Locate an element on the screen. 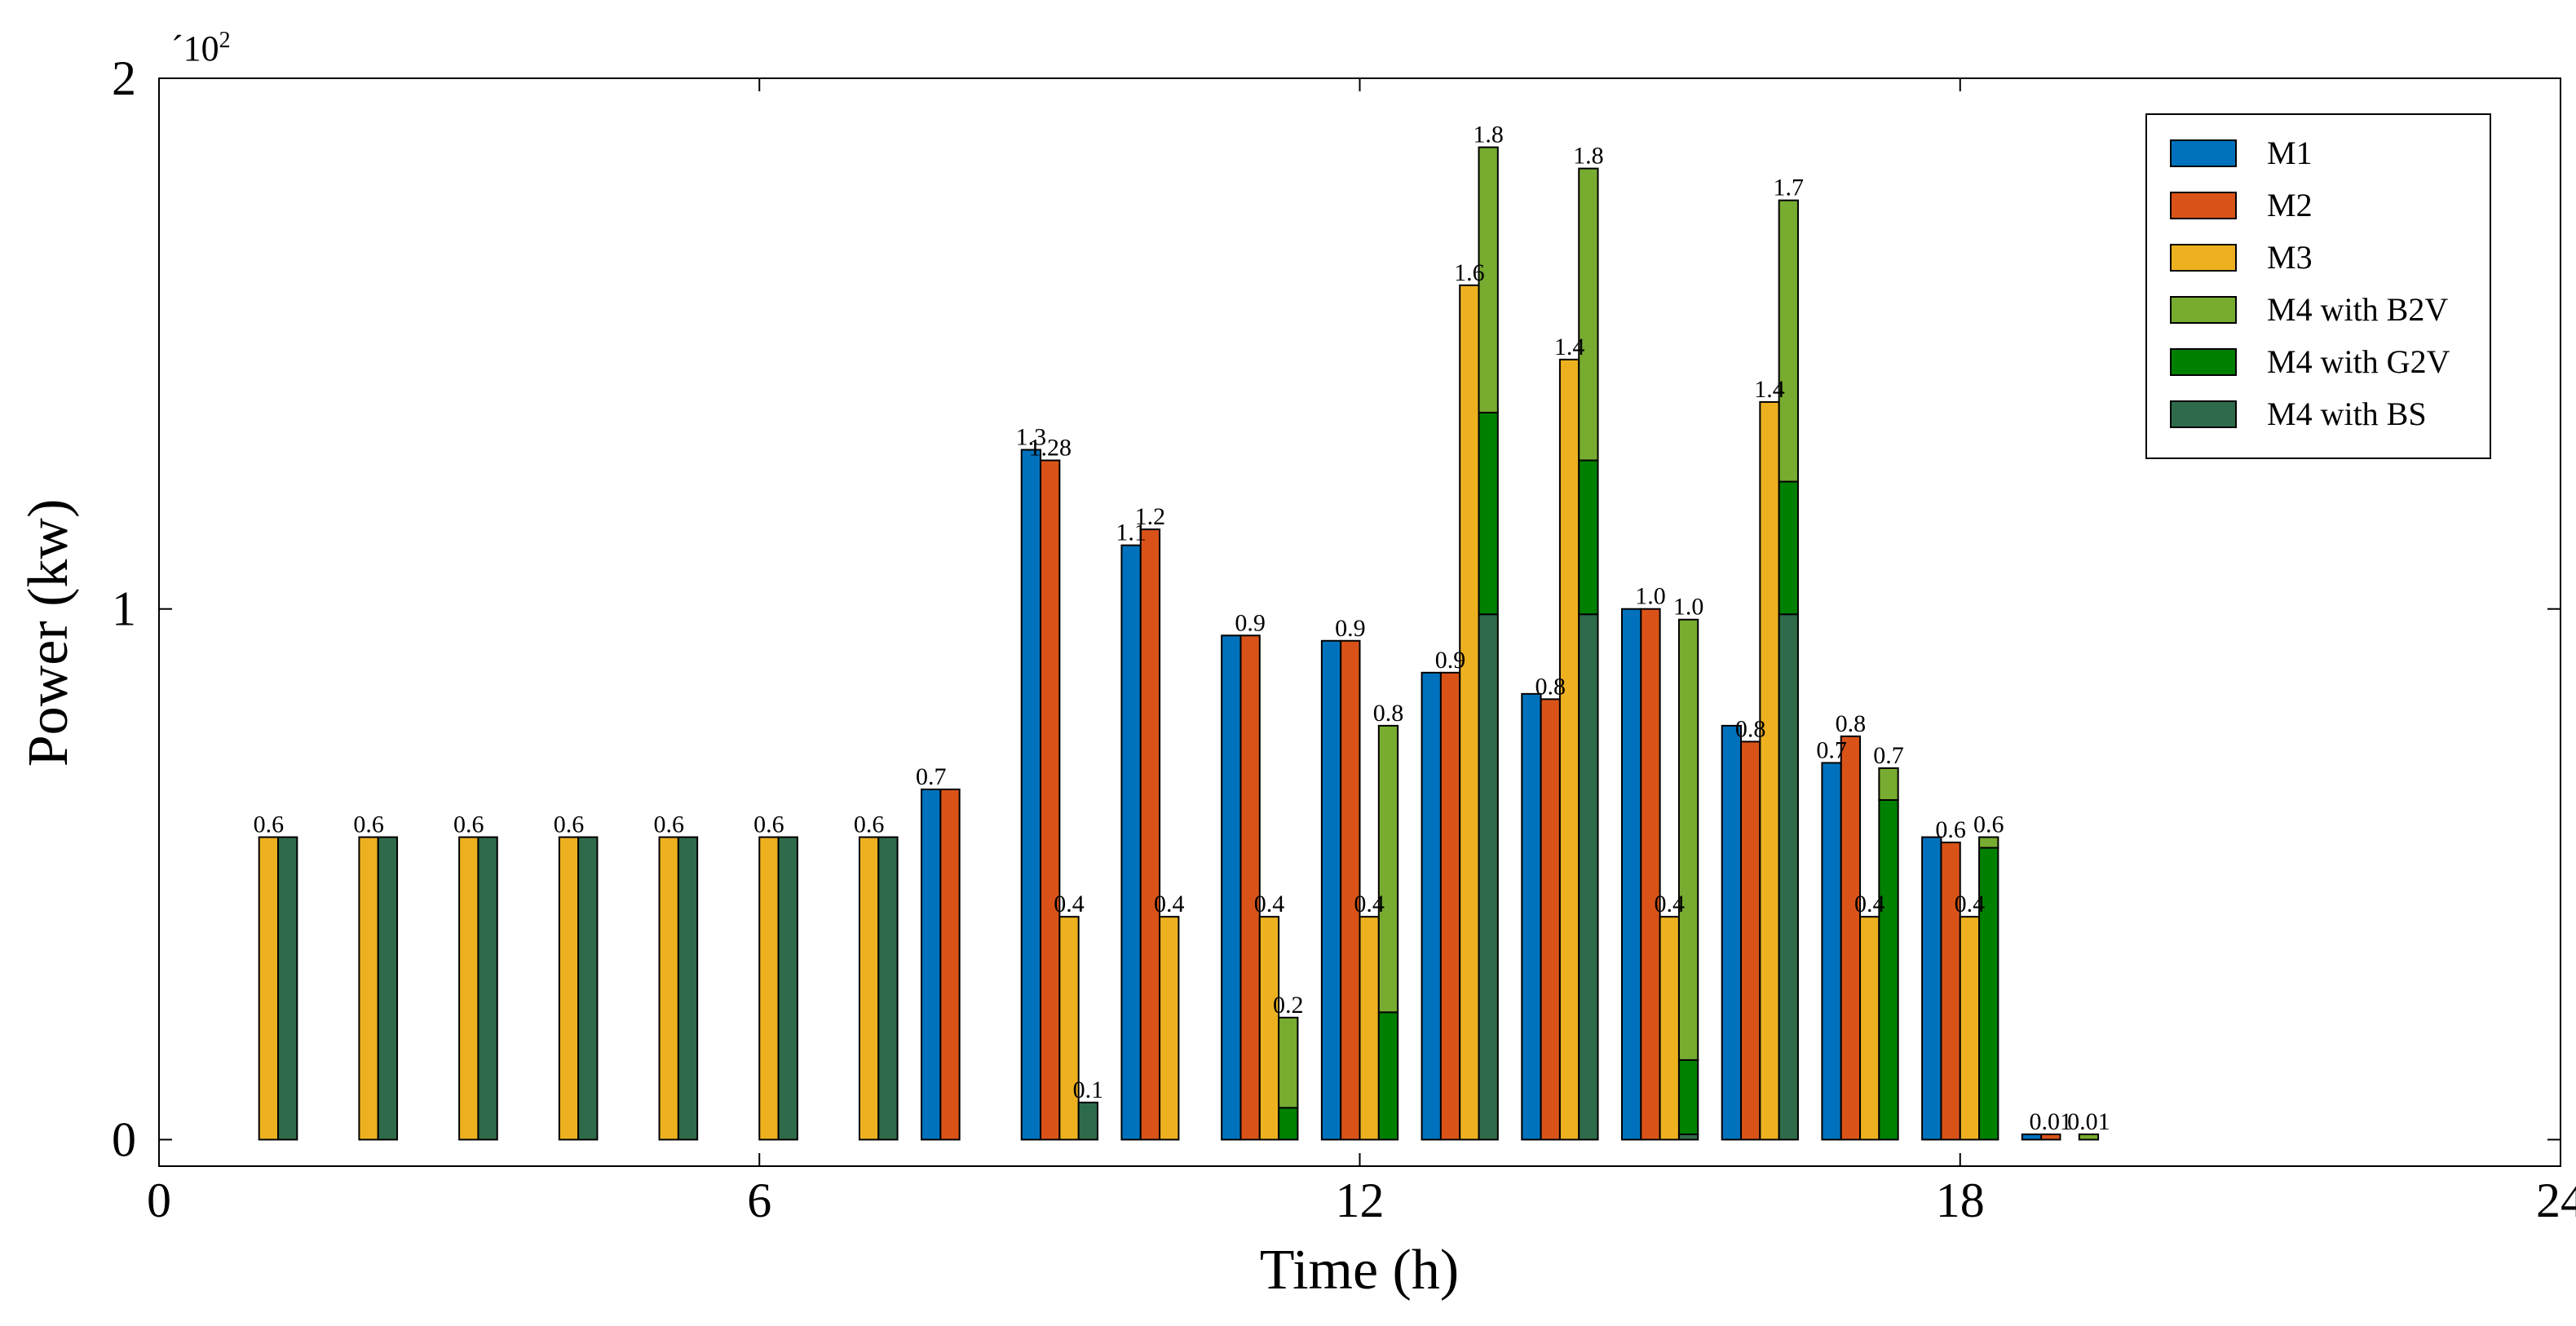  label-m3-hour-3: 0.6 is located at coordinates (468, 824).